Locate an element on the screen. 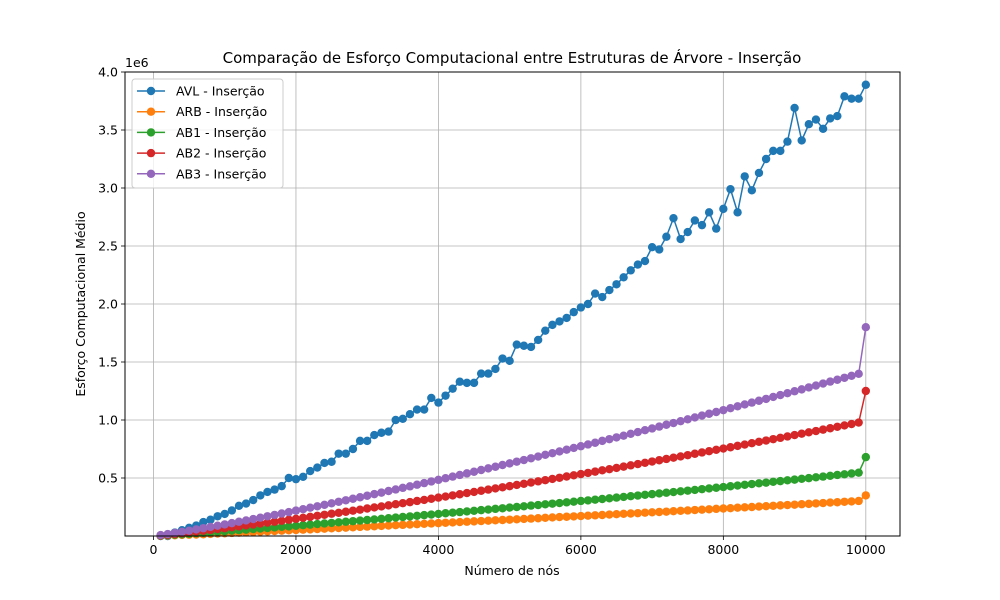  legend-entry: ARB - Inserção is located at coordinates (202, 111).